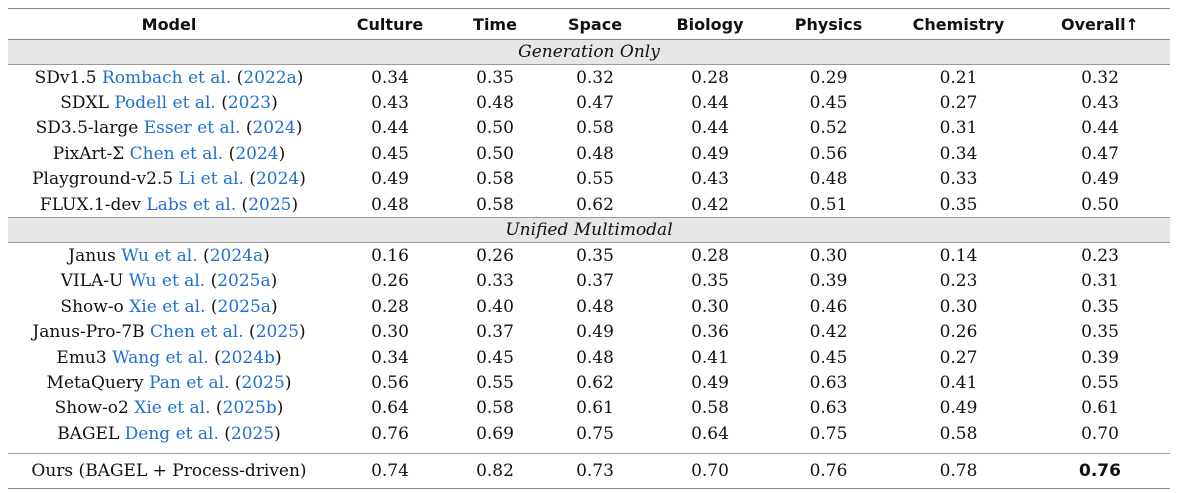 This screenshot has width=1190, height=493. I want to click on citation-year-link: 2024b, so click(247, 357).